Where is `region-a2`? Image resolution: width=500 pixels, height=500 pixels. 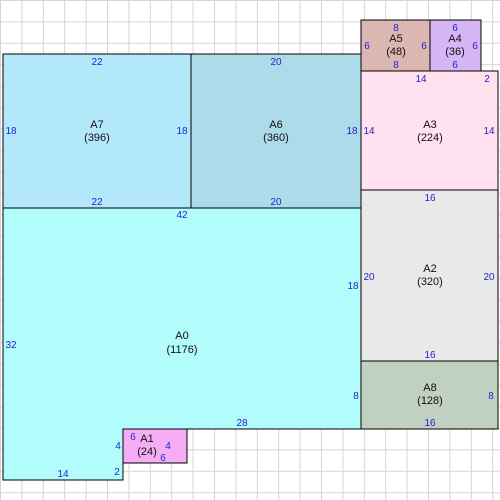
region-a2 is located at coordinates (429, 275).